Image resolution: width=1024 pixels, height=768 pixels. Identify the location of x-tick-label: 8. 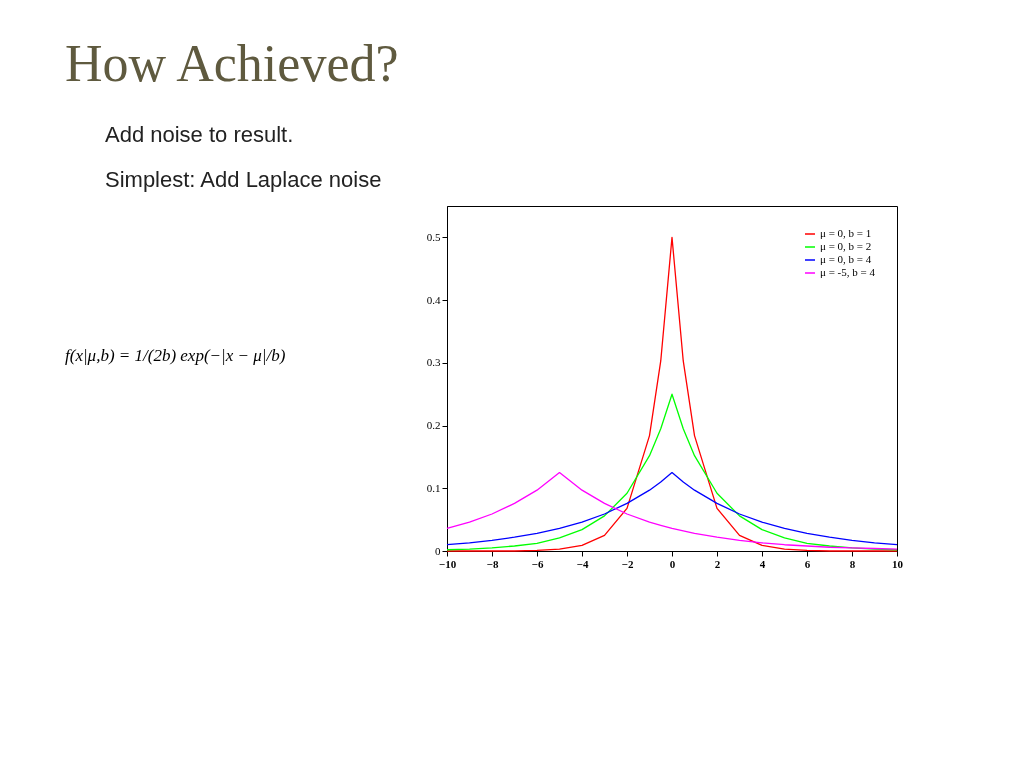
(852, 563).